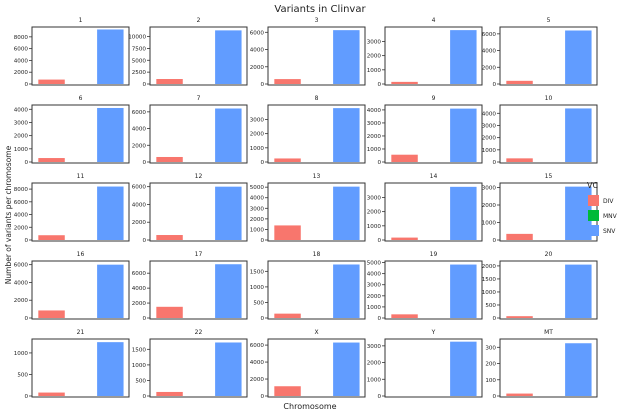  What do you see at coordinates (379, 319) in the screenshot?
I see `y-tick-label-19-0: 0` at bounding box center [379, 319].